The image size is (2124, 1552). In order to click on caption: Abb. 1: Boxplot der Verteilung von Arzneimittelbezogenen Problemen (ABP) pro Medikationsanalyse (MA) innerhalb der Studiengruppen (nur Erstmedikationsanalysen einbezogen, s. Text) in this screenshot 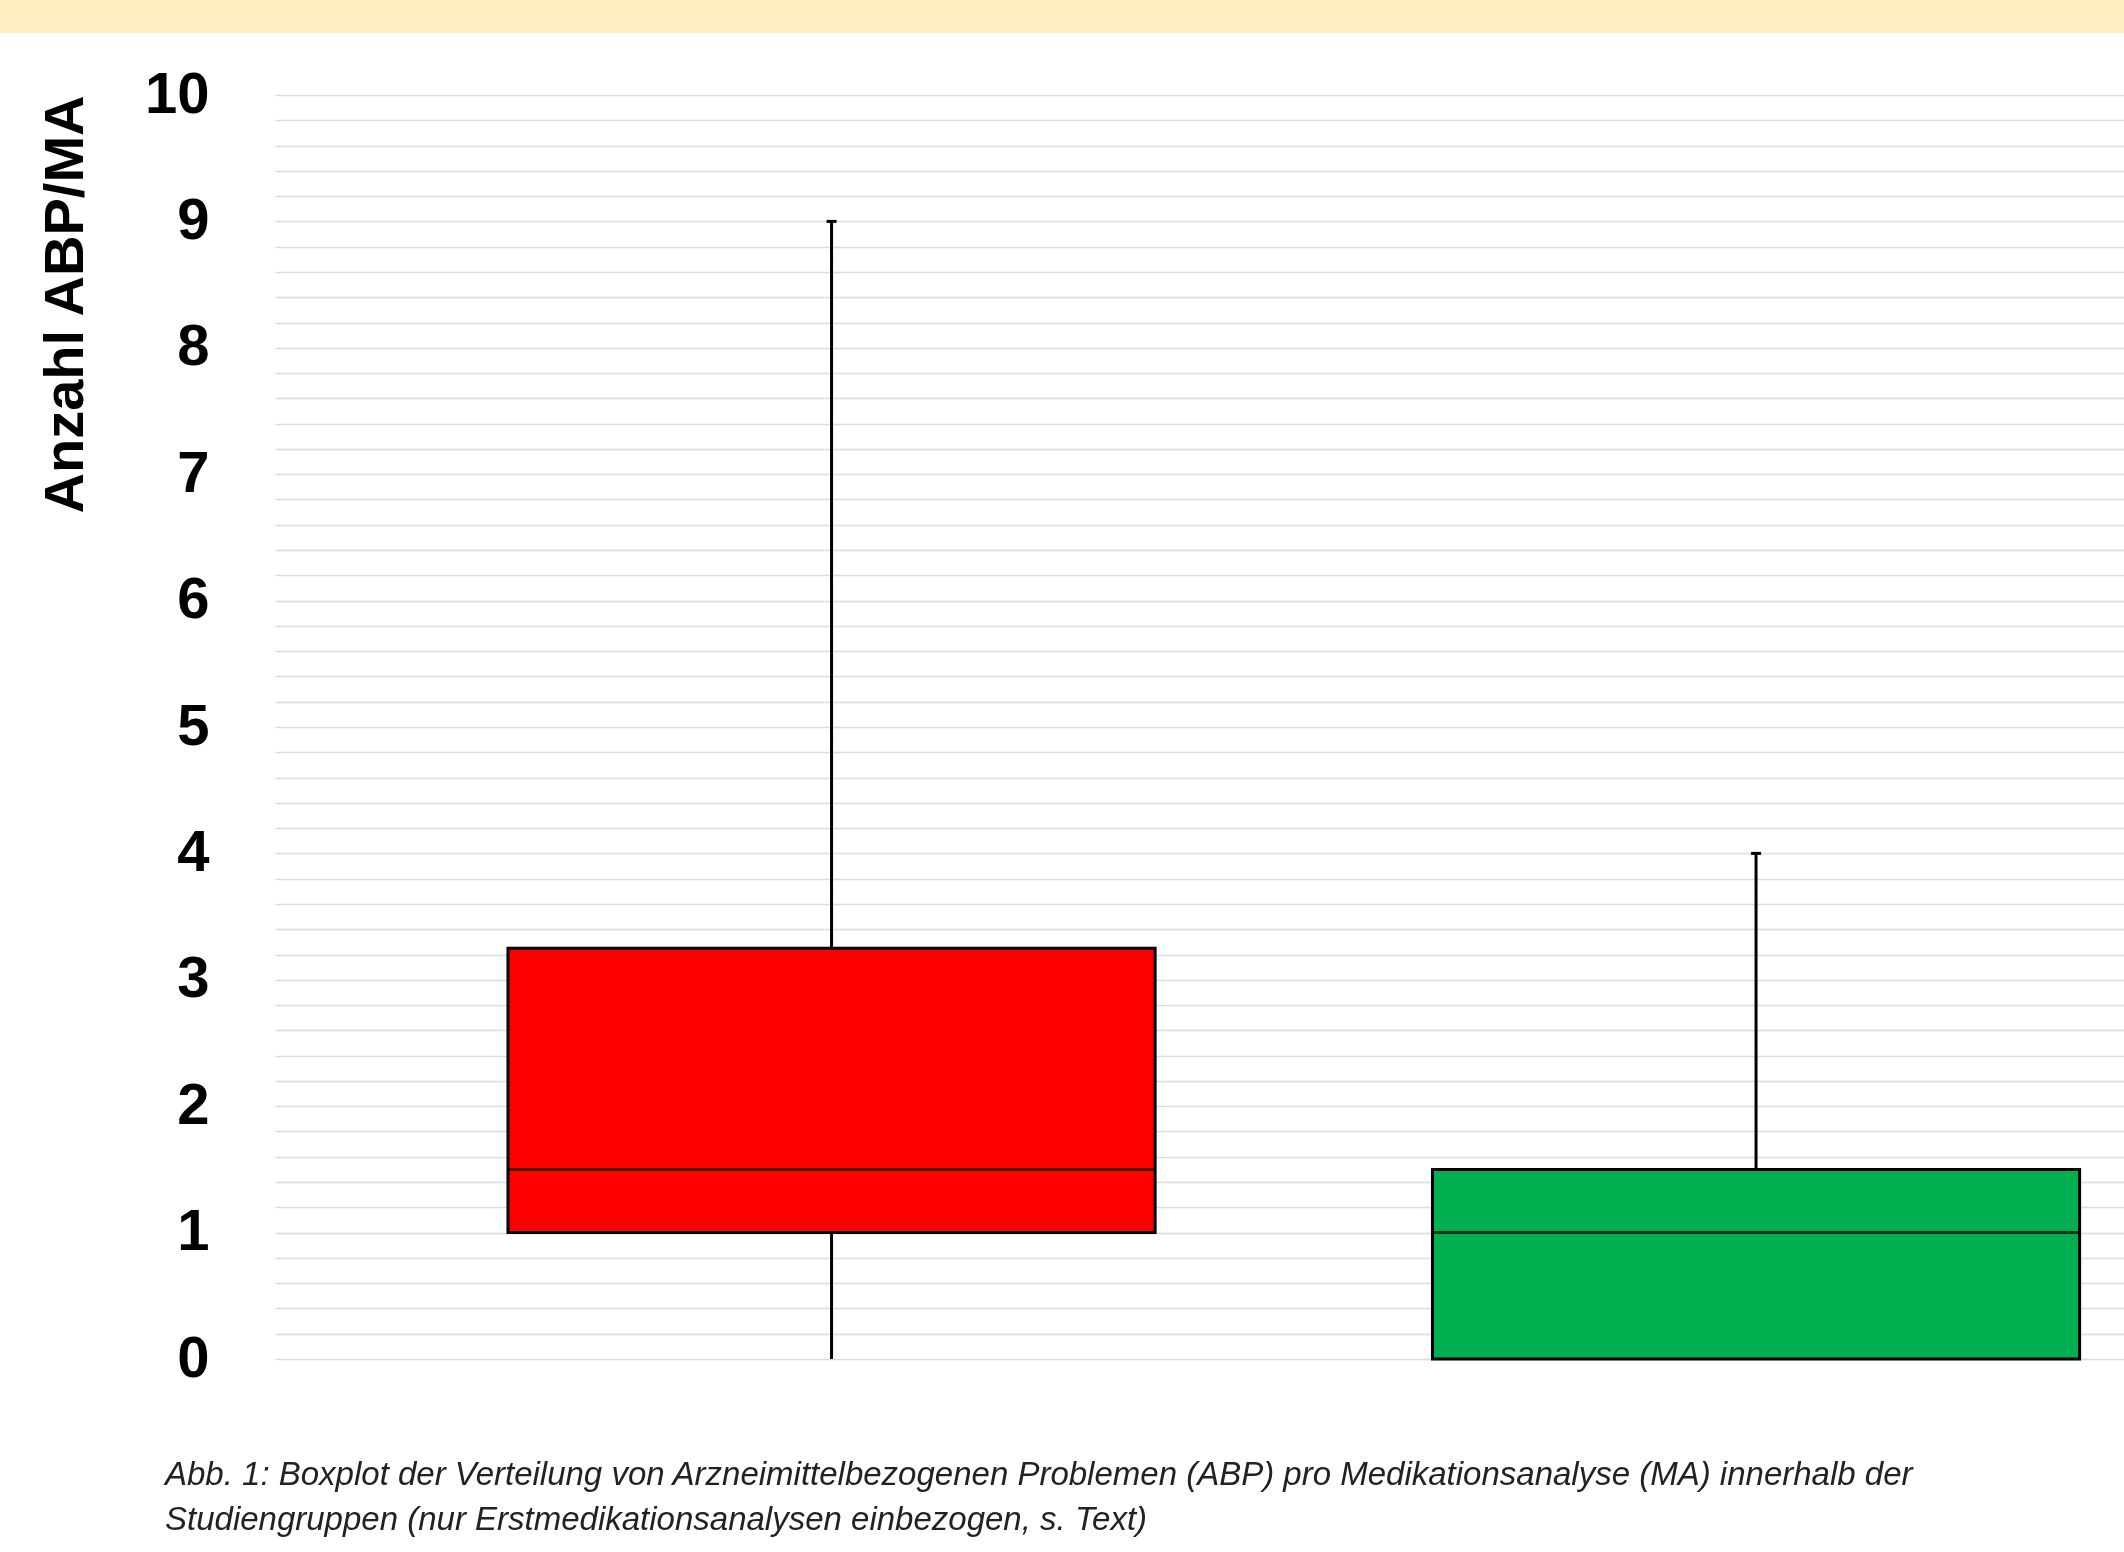, I will do `click(1040, 1496)`.